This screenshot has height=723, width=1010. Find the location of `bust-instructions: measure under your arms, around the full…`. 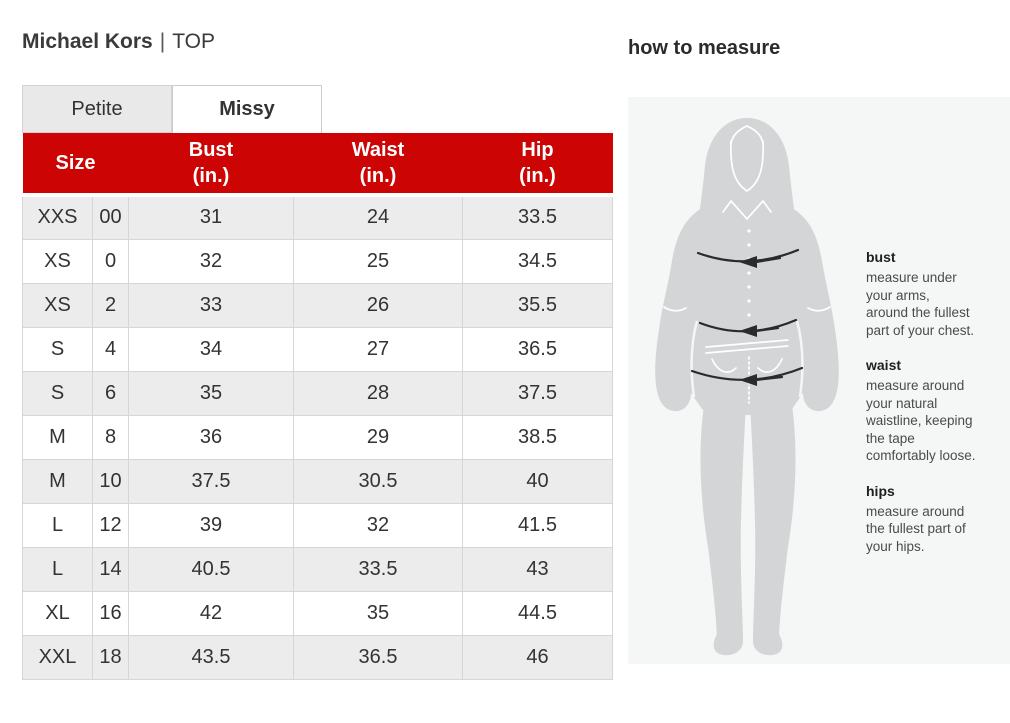

bust-instructions: measure under your arms, around the full… is located at coordinates (920, 304).